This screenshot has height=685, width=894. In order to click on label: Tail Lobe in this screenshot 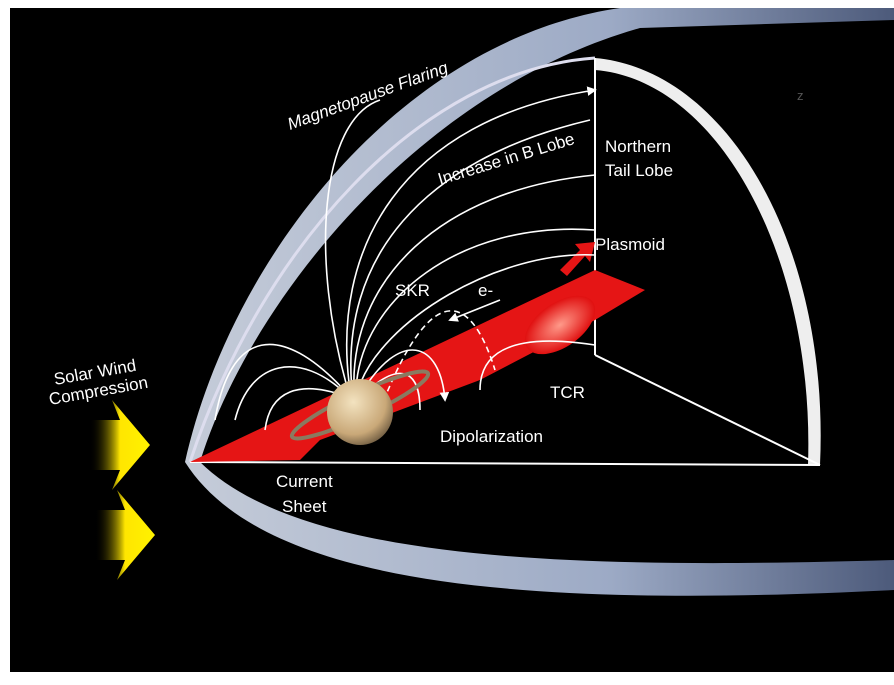, I will do `click(639, 170)`.